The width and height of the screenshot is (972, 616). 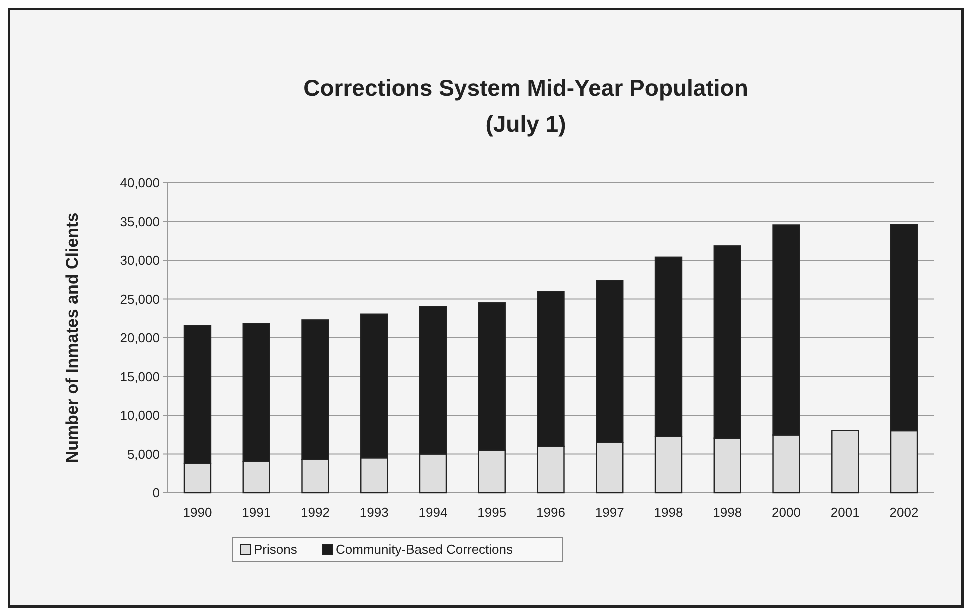 I want to click on chart-subtitle: (July 1), so click(x=526, y=124).